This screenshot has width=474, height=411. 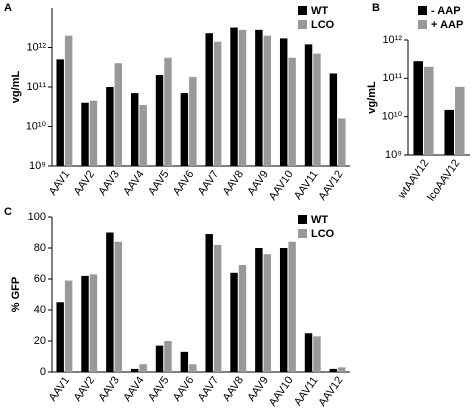 What do you see at coordinates (183, 183) in the screenshot?
I see `x-tick-label: AAV6` at bounding box center [183, 183].